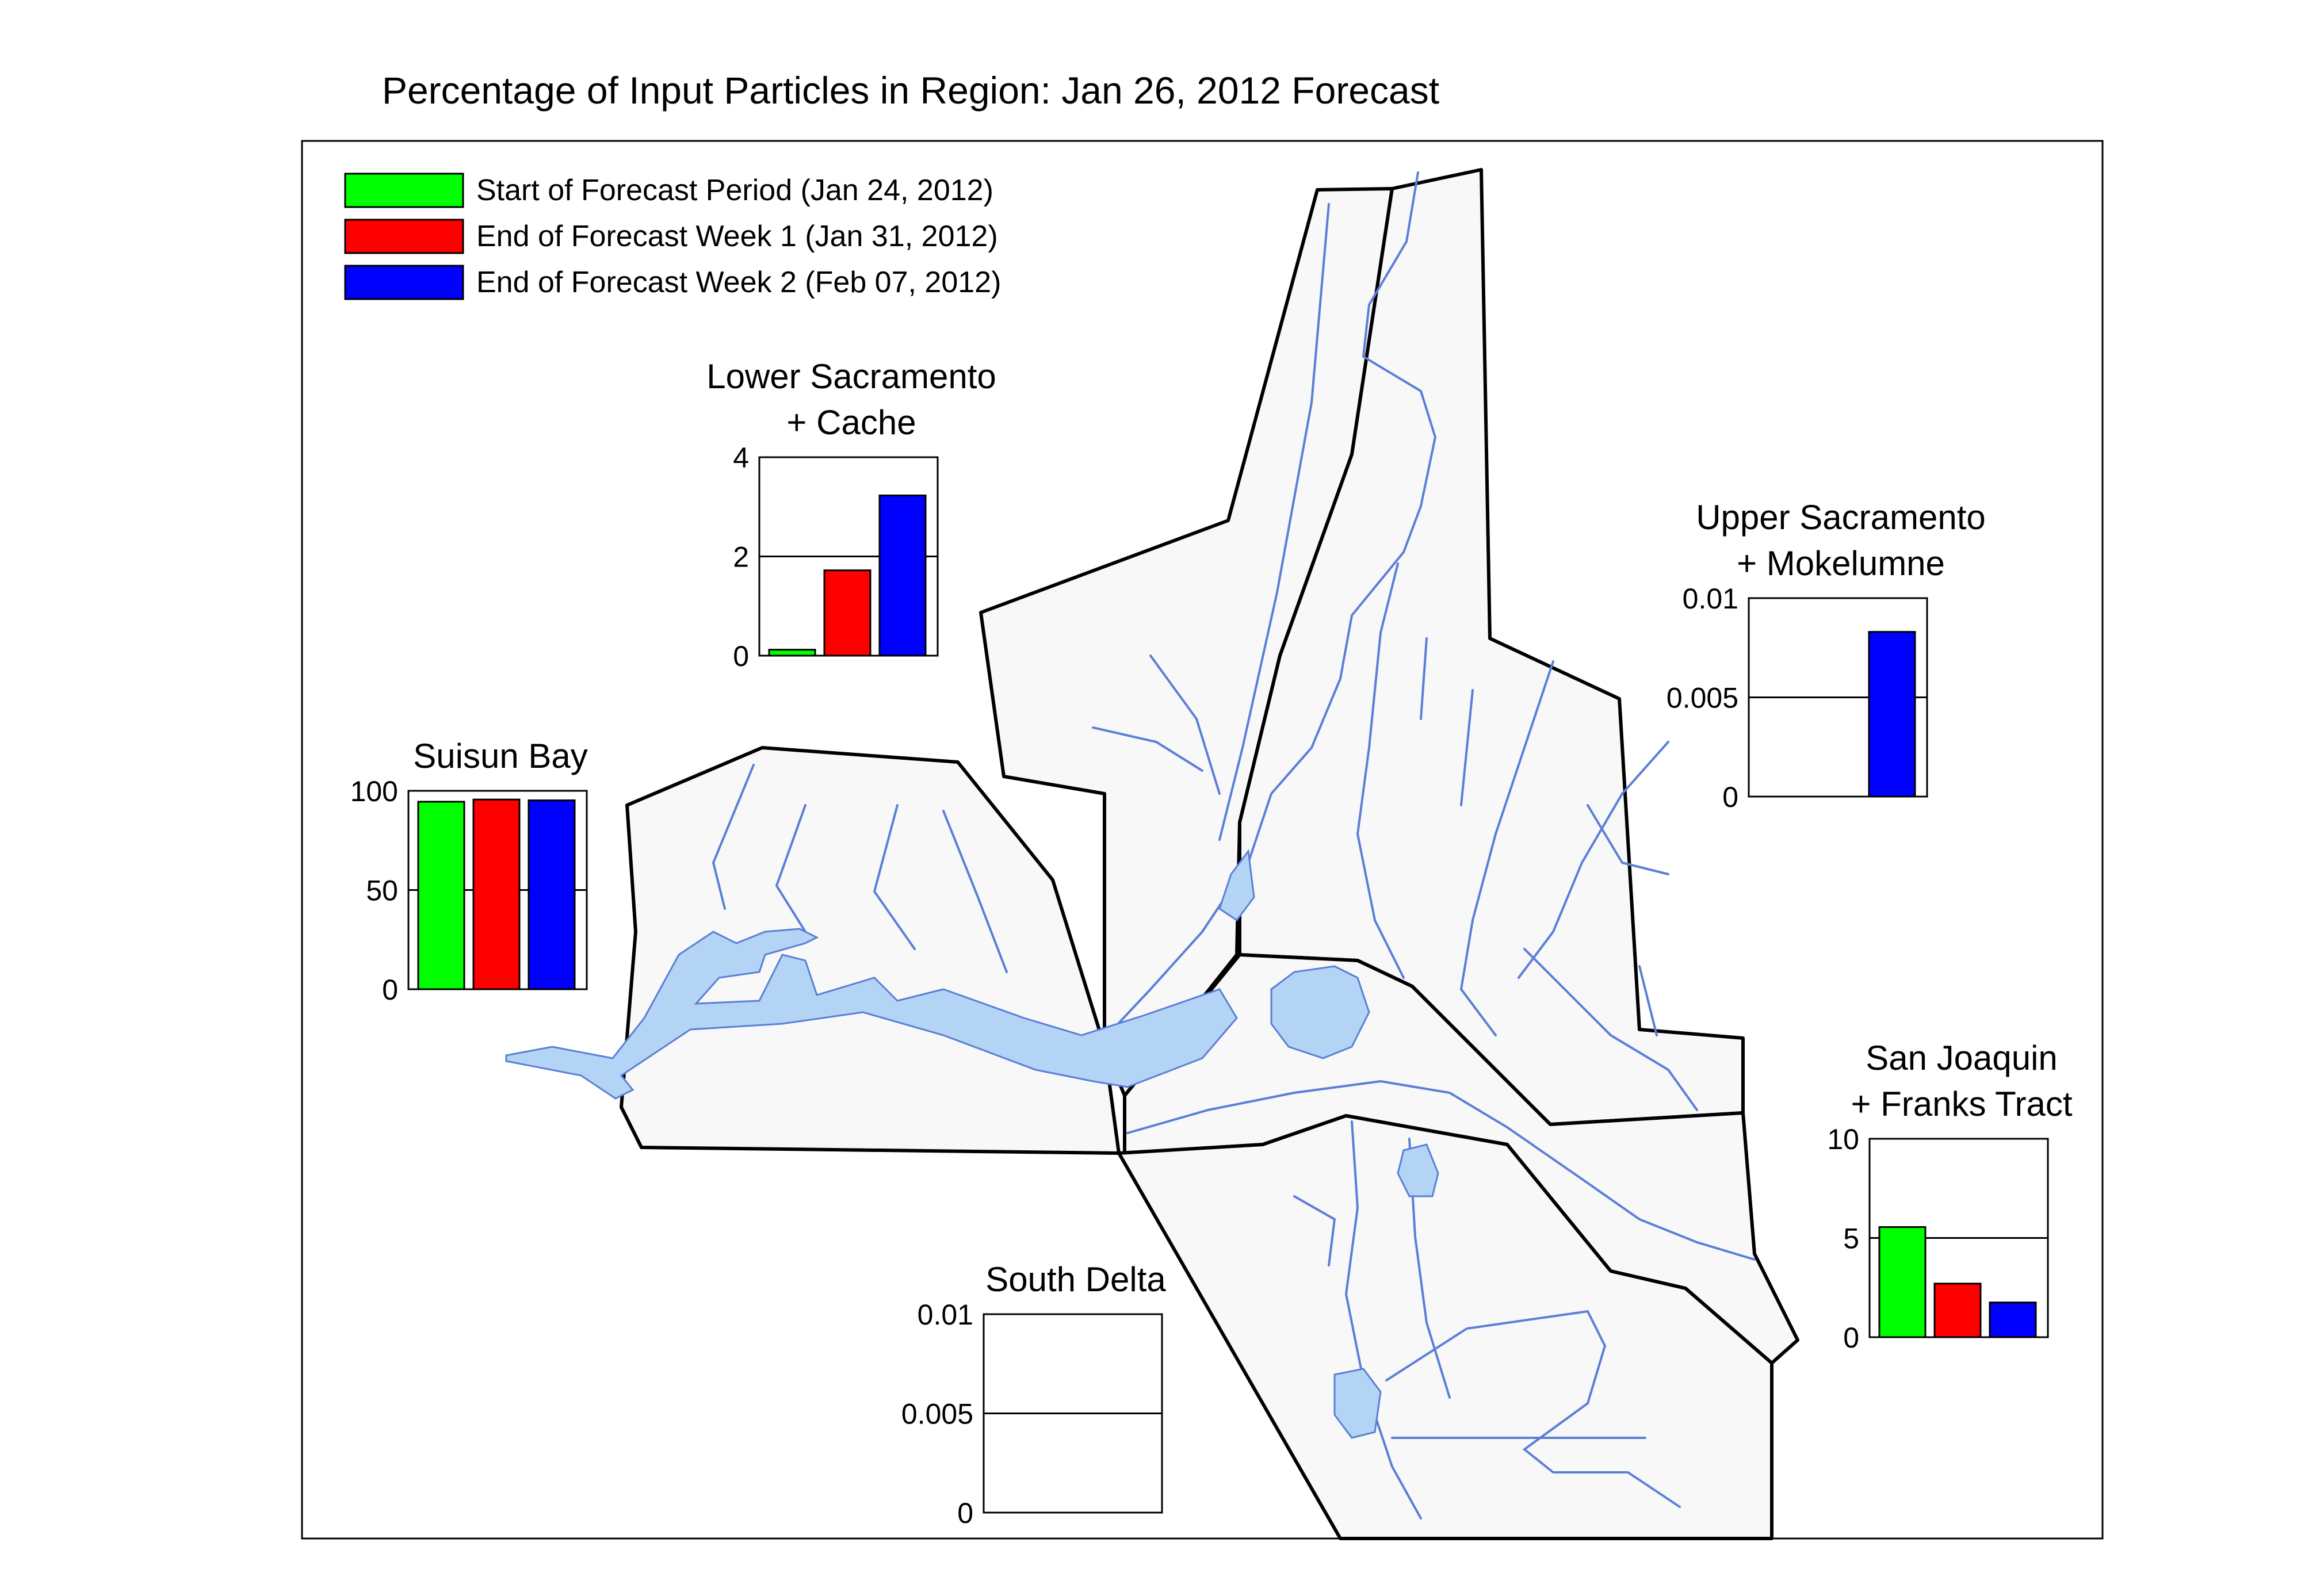  I want to click on inset-tick-label: 5, so click(1851, 1239).